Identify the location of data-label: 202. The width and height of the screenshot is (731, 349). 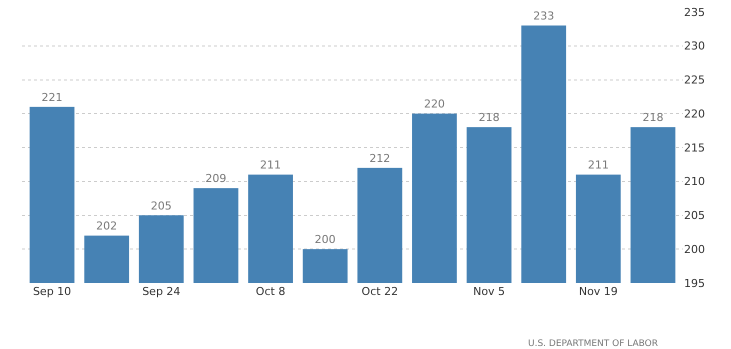
(107, 226).